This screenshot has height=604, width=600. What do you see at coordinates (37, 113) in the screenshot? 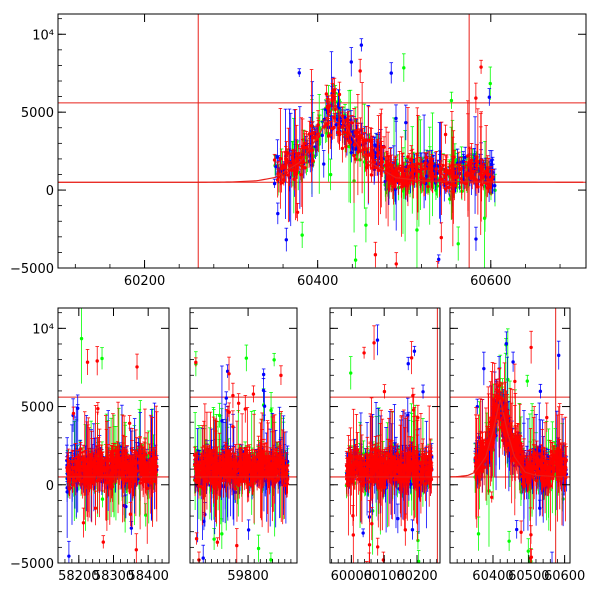
I see `y-tick-label: 5000` at bounding box center [37, 113].